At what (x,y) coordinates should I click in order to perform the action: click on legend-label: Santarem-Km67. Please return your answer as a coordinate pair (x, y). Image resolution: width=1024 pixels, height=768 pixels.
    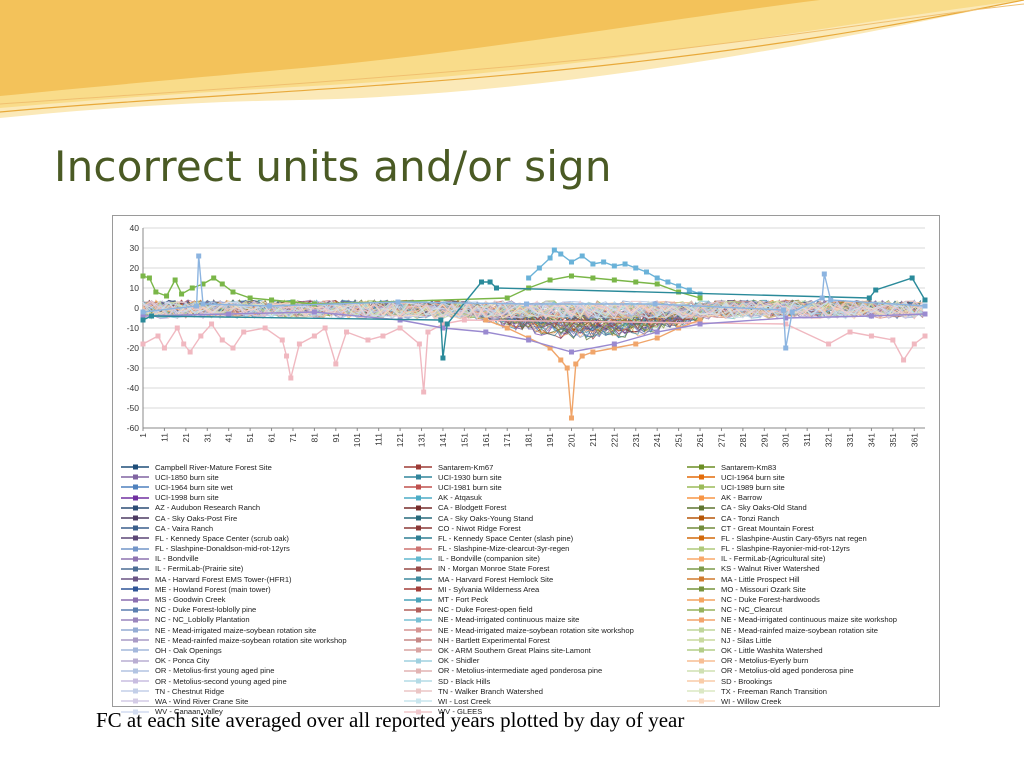
    Looking at the image, I should click on (466, 467).